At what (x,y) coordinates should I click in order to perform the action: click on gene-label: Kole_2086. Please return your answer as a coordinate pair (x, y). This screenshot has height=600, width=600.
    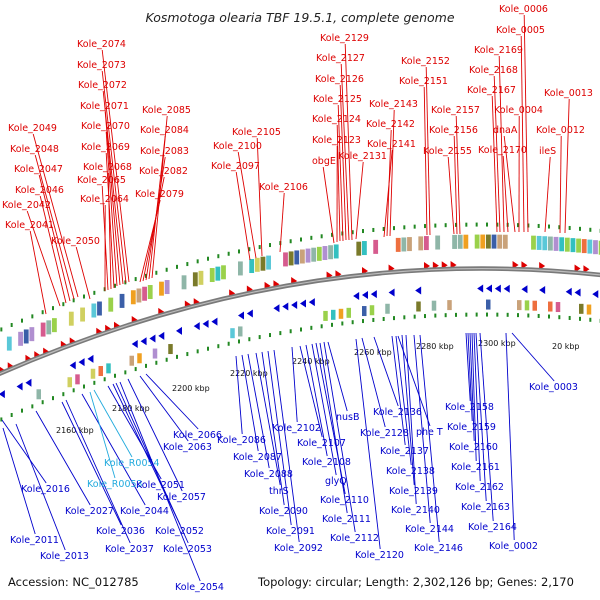
    Looking at the image, I should click on (241, 440).